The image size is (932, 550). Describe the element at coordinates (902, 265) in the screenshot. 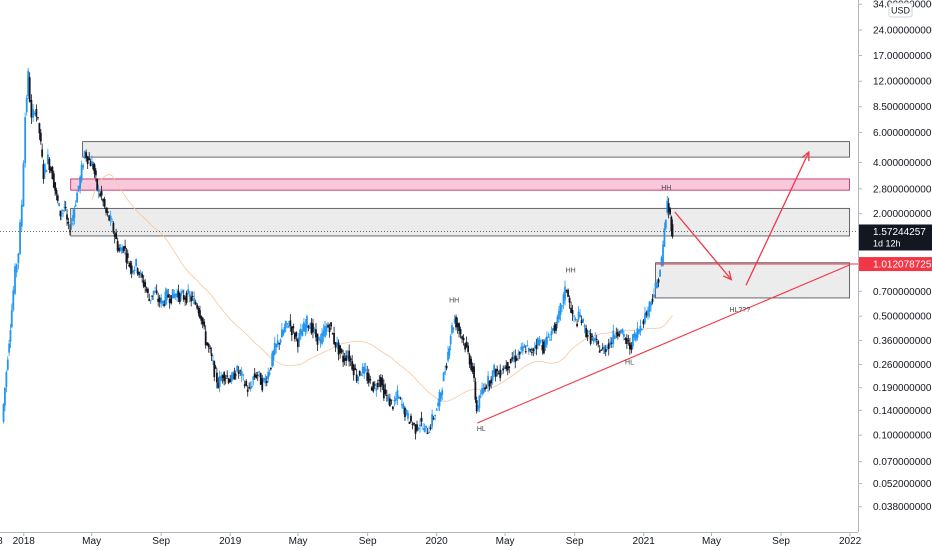

I see `key-level-value: 1.012078725` at that location.